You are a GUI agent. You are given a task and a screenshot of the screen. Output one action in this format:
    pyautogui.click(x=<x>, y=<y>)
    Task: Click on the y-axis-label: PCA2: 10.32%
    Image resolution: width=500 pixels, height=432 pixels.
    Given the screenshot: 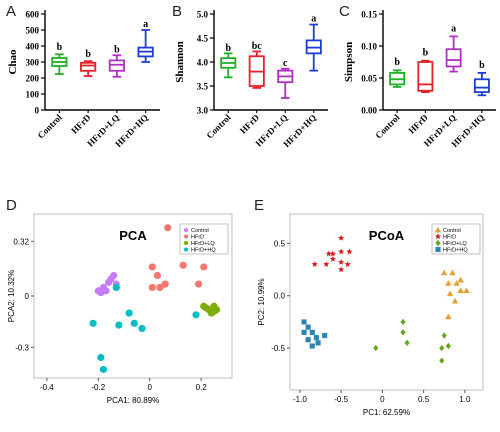 What is the action you would take?
    pyautogui.click(x=11, y=296)
    